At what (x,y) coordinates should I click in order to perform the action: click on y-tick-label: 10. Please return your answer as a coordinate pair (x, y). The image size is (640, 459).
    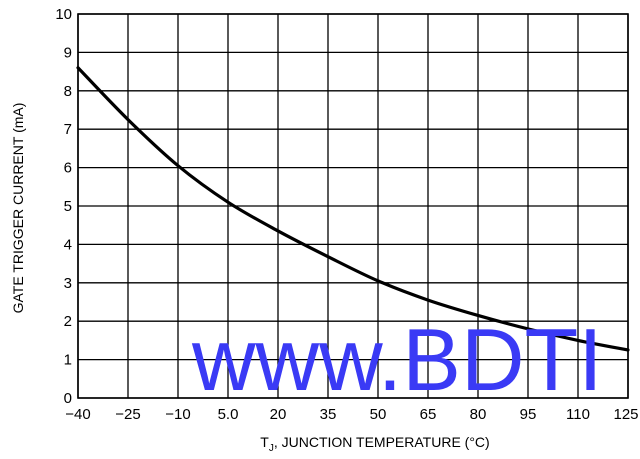
    Looking at the image, I should click on (63, 14).